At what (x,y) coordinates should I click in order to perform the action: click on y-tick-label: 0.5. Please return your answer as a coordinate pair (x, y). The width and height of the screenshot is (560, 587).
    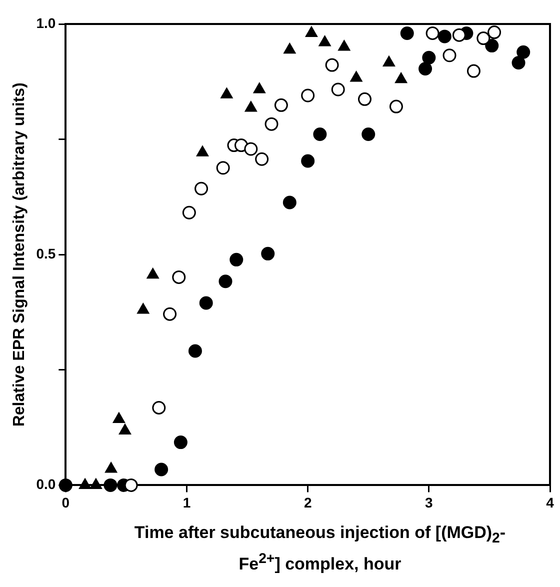
    Looking at the image, I should click on (46, 253).